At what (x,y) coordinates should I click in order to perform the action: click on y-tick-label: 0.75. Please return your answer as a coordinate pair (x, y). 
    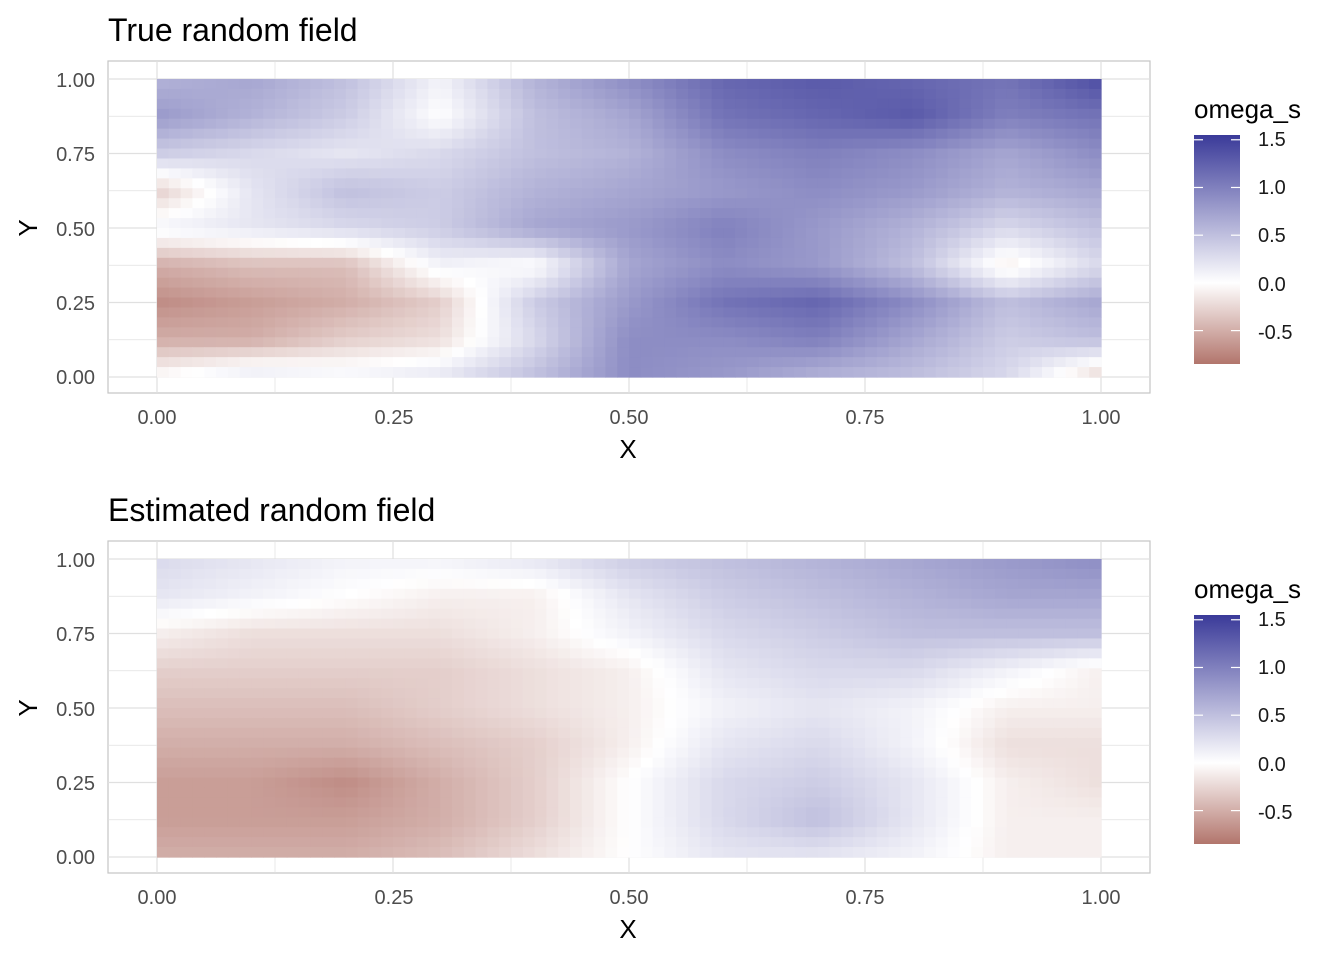
    Looking at the image, I should click on (75, 155).